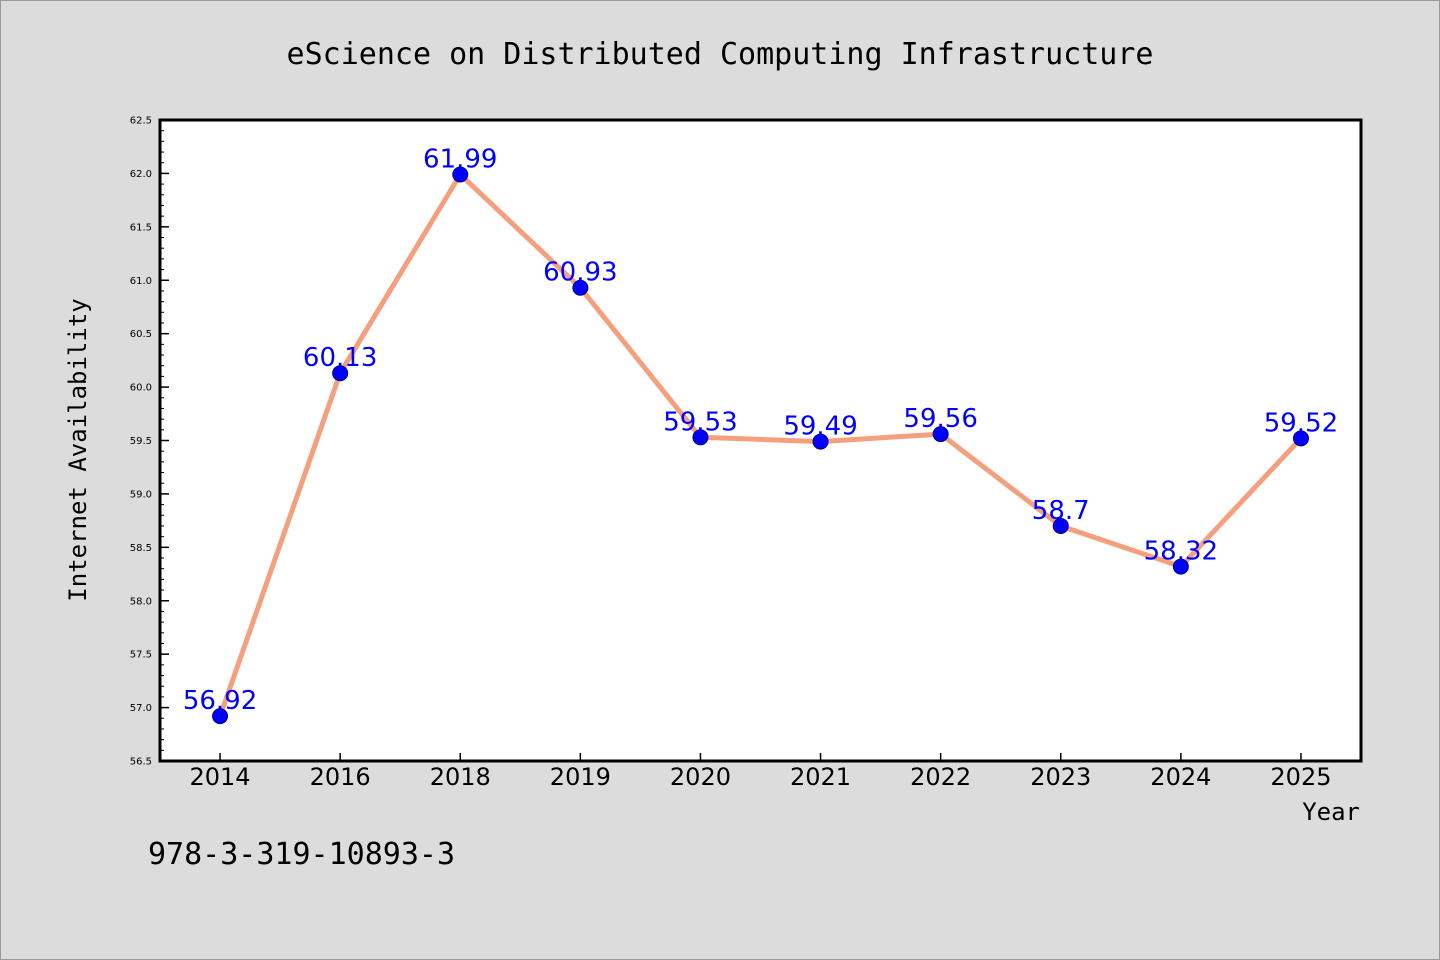  I want to click on x-tick-label: 2020, so click(700, 777).